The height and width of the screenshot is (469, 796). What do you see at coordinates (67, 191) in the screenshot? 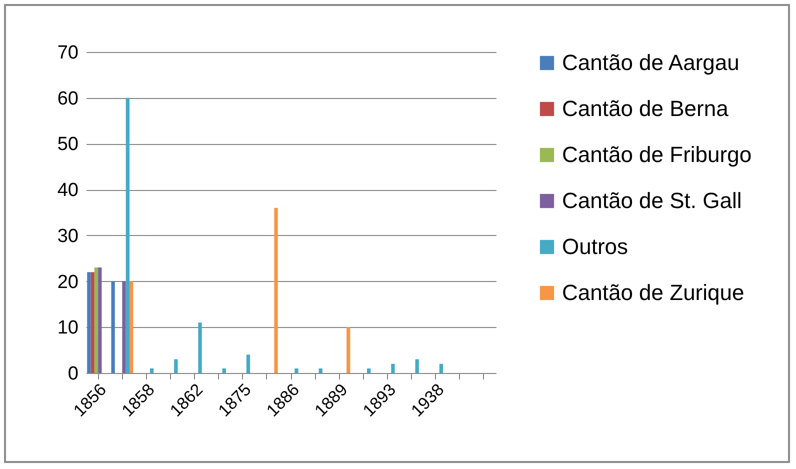
I see `y-tick-label: 40` at bounding box center [67, 191].